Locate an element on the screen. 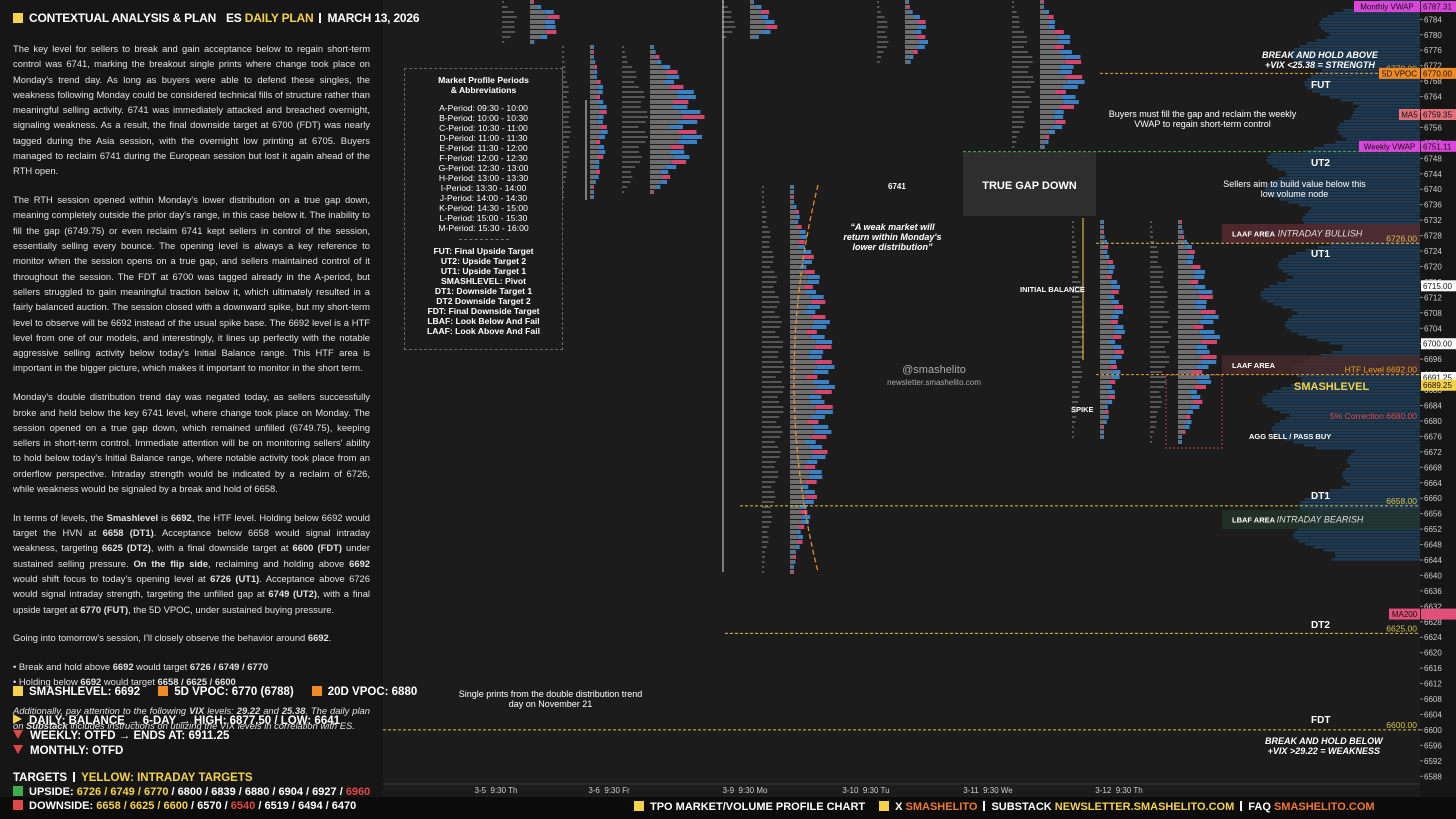  footer-link: SMASHELITO.COM is located at coordinates (1324, 807).